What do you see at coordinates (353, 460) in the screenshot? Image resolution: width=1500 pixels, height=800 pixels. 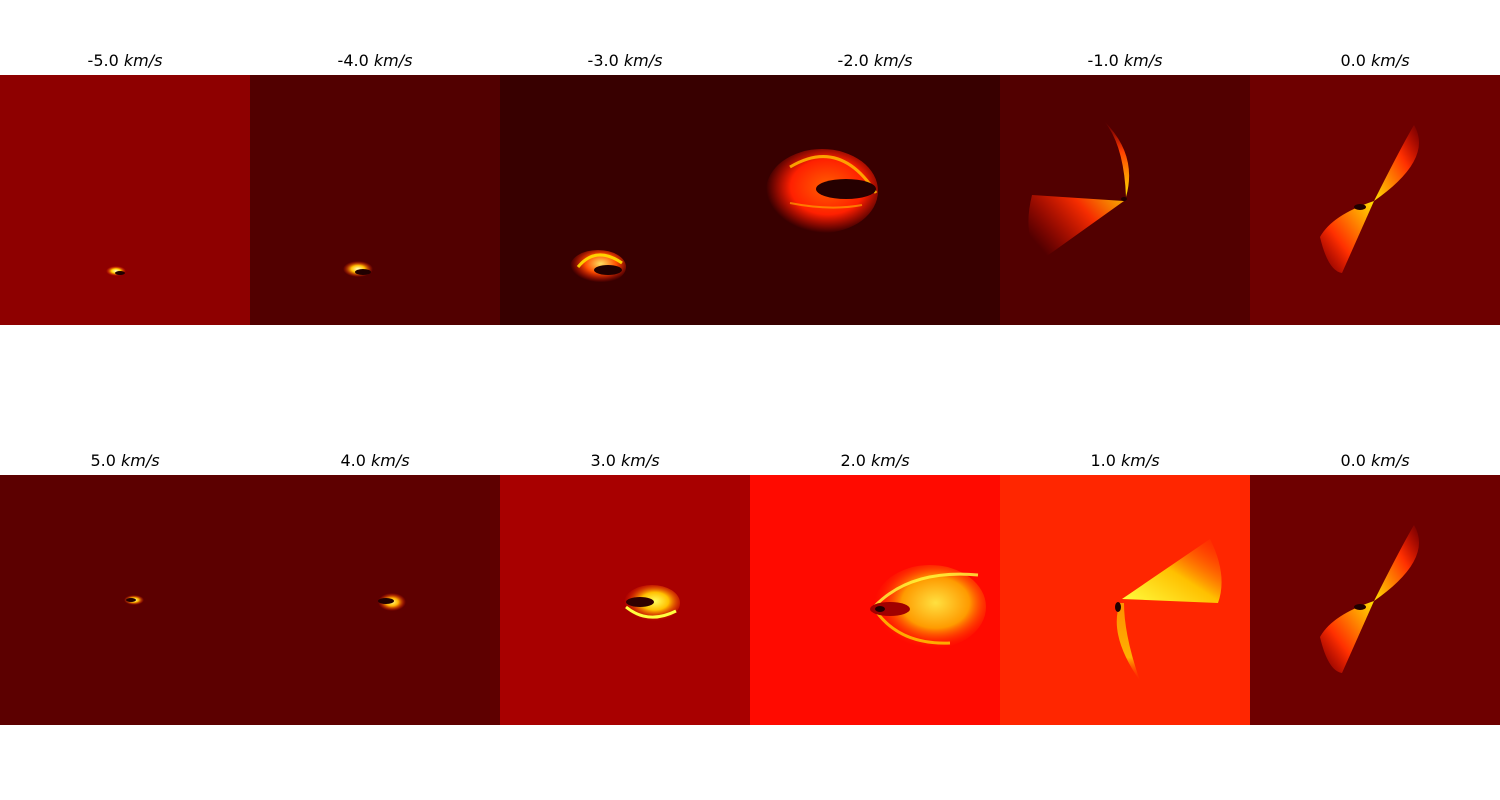 I see `velocity-value: 4.0` at bounding box center [353, 460].